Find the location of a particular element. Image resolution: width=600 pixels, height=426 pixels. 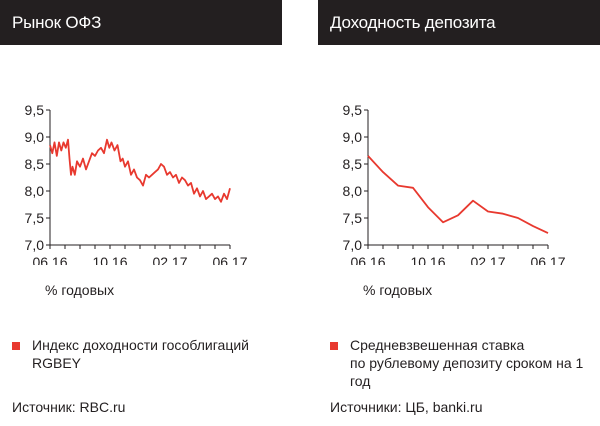

legend: Индекс доходности гособлигаций RGBEY is located at coordinates (147, 354).